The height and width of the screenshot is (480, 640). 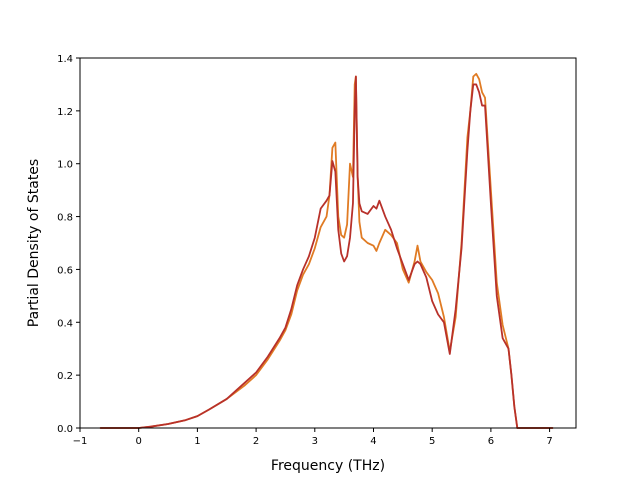 I want to click on y-tick-label: 1.2, so click(x=65, y=112).